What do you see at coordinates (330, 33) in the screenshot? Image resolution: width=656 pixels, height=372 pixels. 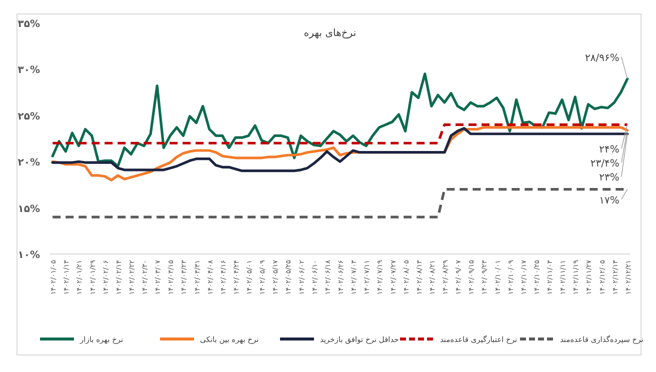 I see `chart-title: نرخ‌های بهره` at bounding box center [330, 33].